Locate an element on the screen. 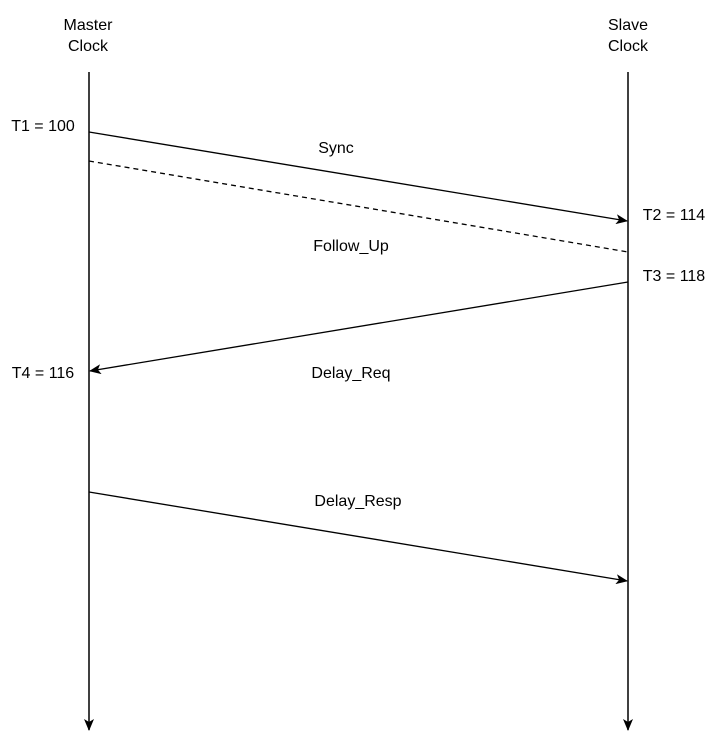 This screenshot has width=717, height=748. sync-arrow is located at coordinates (358, 178).